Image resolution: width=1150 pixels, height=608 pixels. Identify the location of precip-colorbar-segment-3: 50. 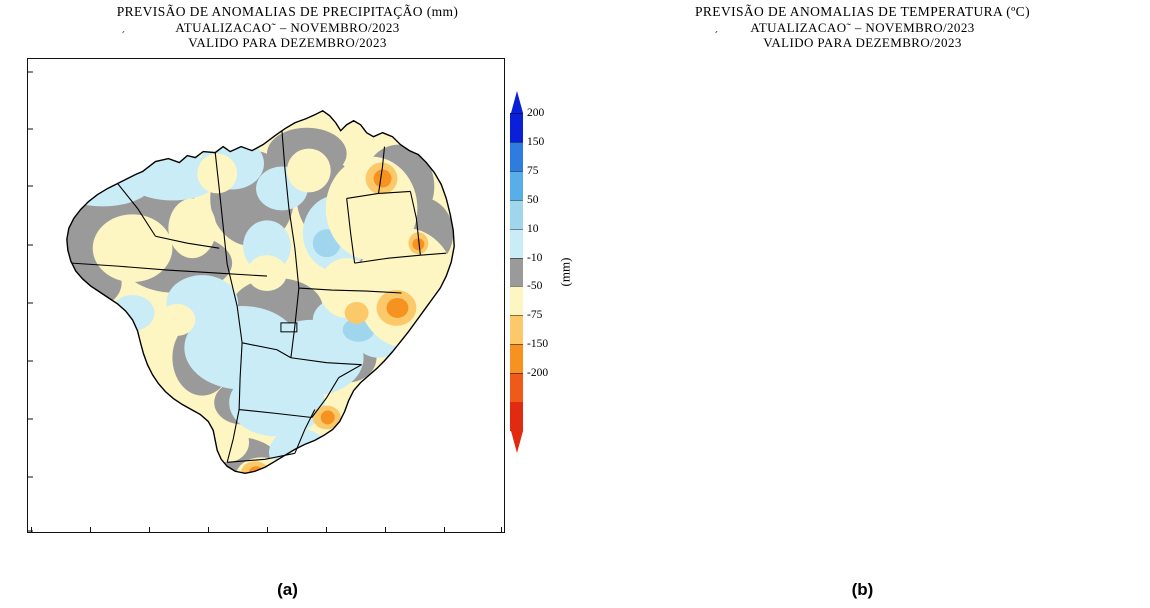
(524, 211).